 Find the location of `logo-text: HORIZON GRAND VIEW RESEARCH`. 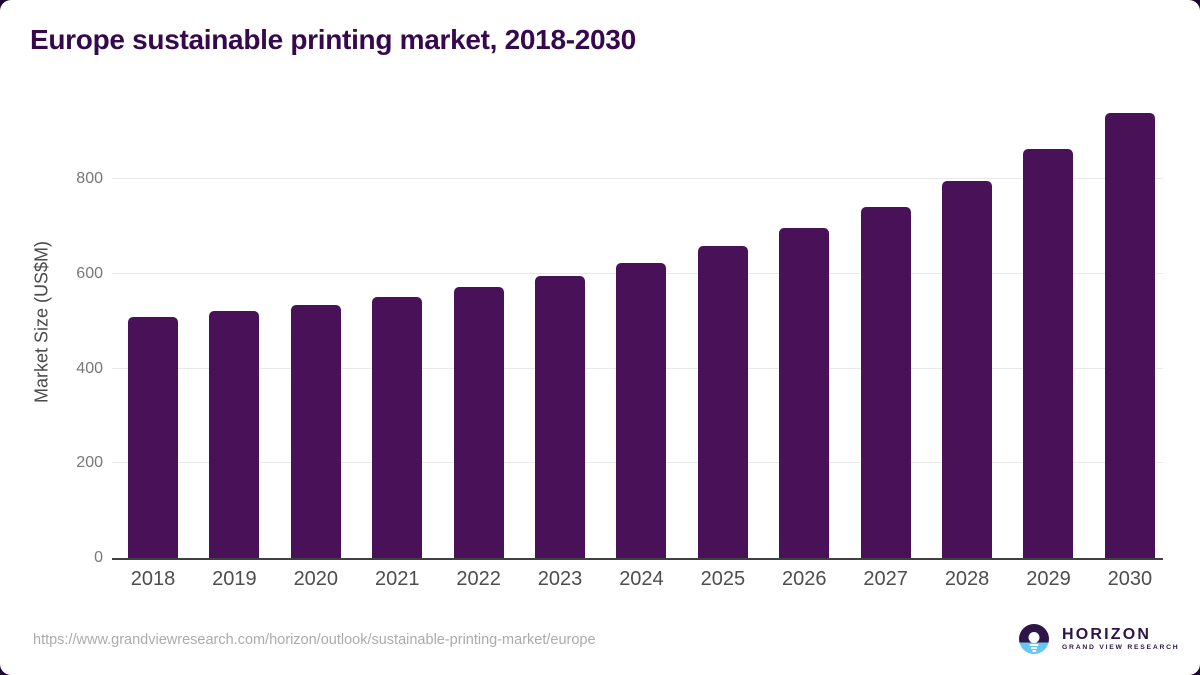

logo-text: HORIZON GRAND VIEW RESEARCH is located at coordinates (1120, 639).